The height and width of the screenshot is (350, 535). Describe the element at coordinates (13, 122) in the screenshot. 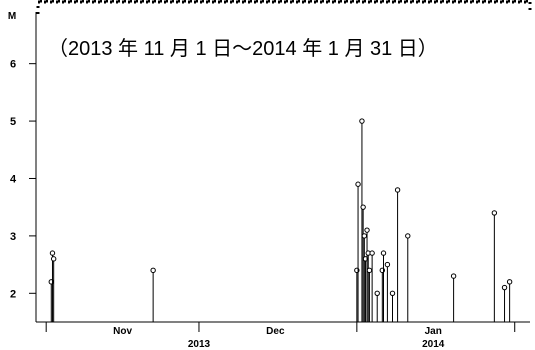

I see `y-tick-label: 5` at that location.